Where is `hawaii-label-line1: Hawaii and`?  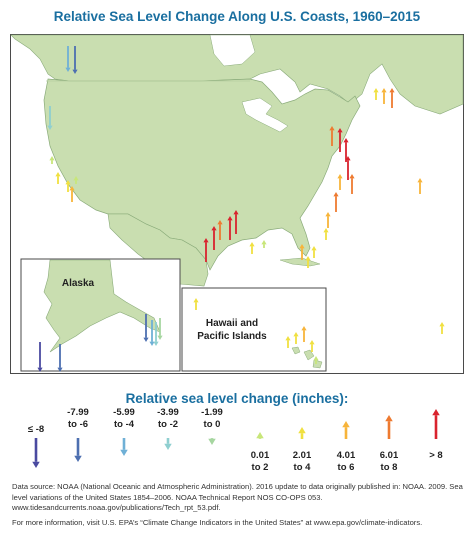 hawaii-label-line1: Hawaii and is located at coordinates (232, 323).